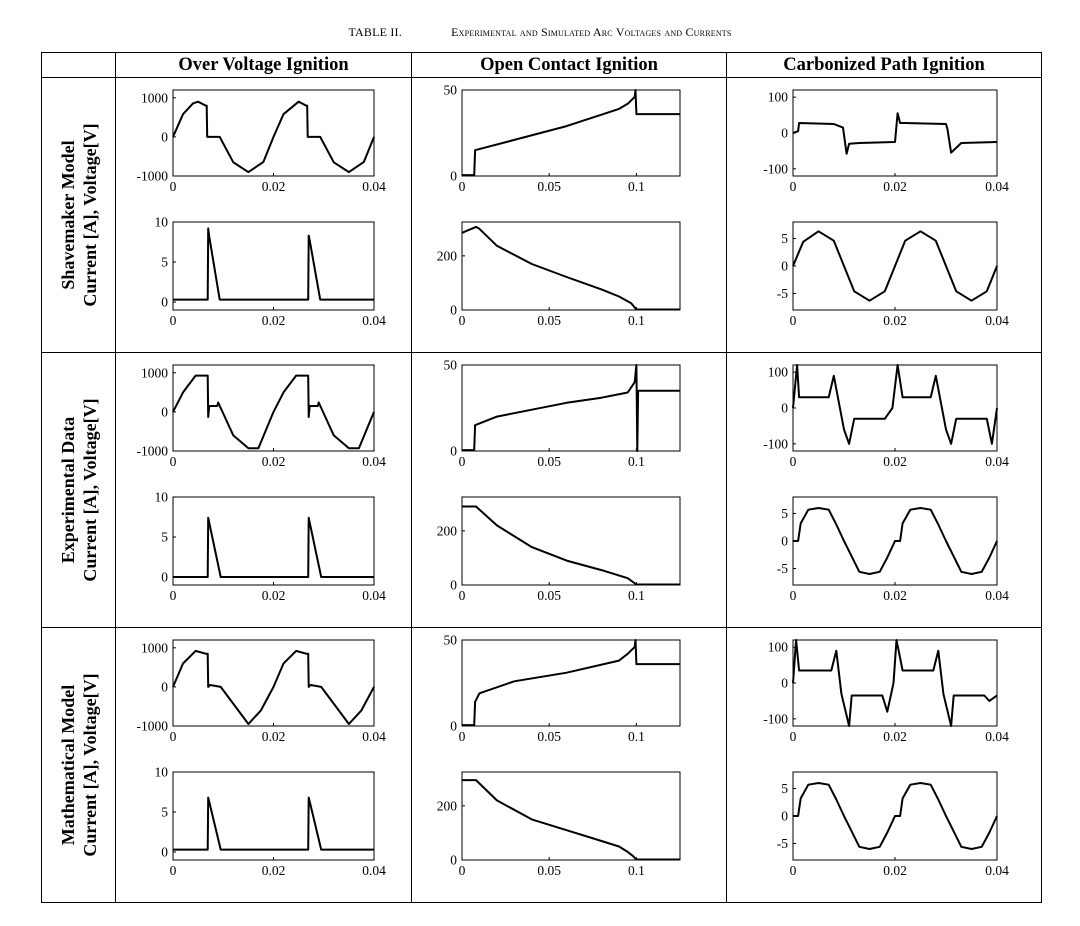  I want to click on shavemaker-open-current-plot: 0 0.05 0.1 0 200, so click(559, 274).